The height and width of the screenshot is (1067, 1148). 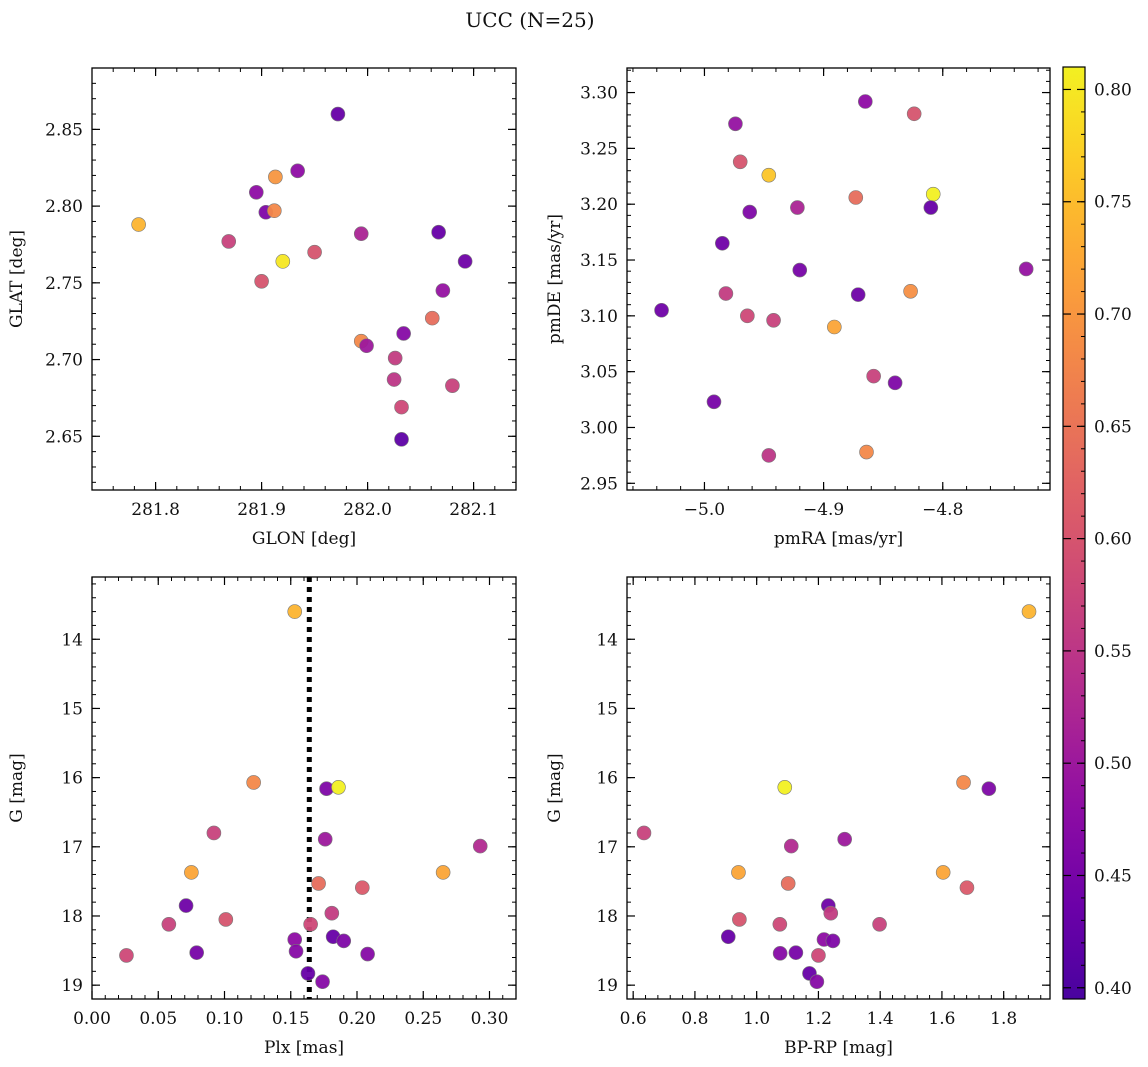 I want to click on x-tick-label: −5.0, so click(x=704, y=510).